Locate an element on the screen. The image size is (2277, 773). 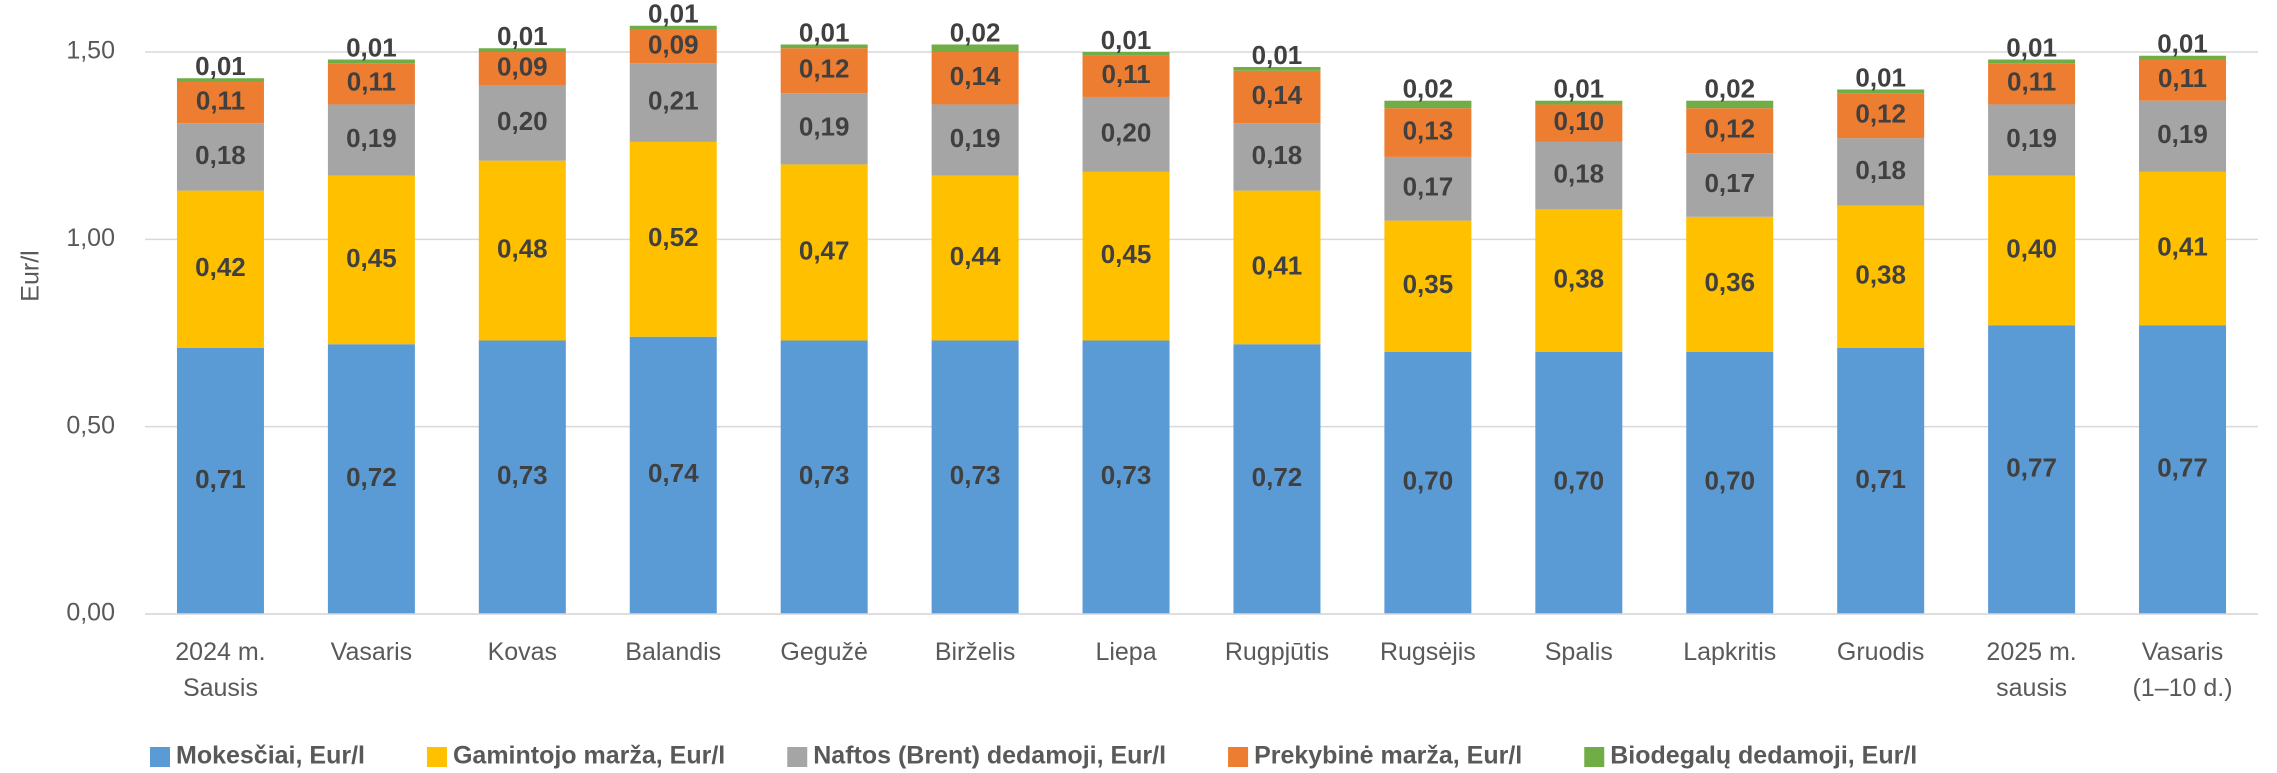
data-label: 0,13 is located at coordinates (1428, 130).